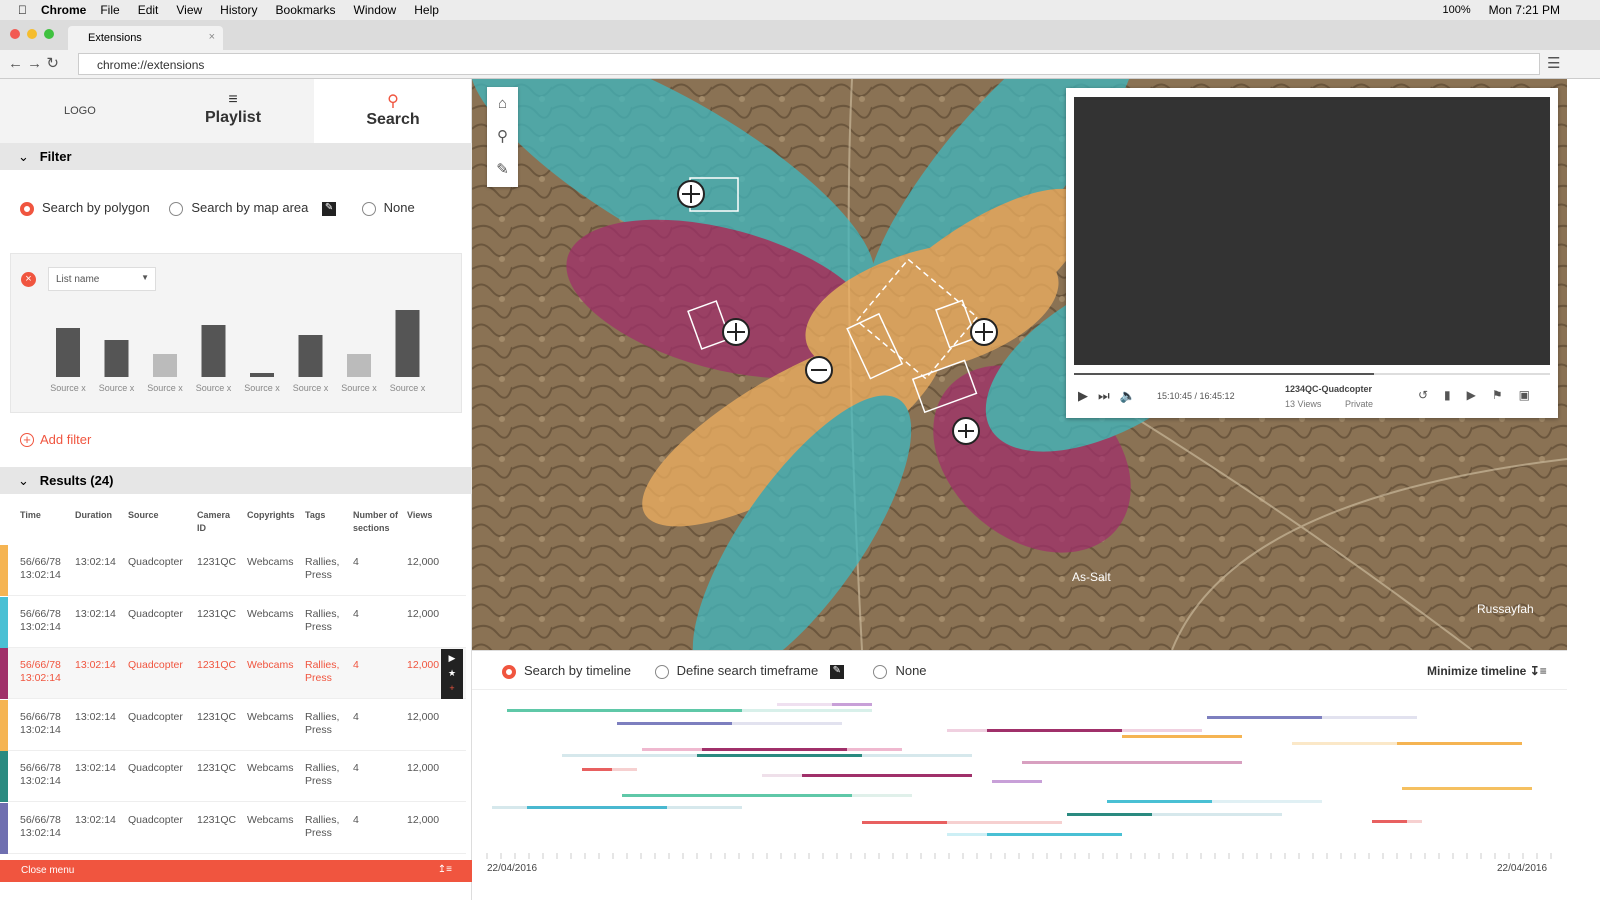  Describe the element at coordinates (502, 103) in the screenshot. I see `home-tool: ⌂` at that location.